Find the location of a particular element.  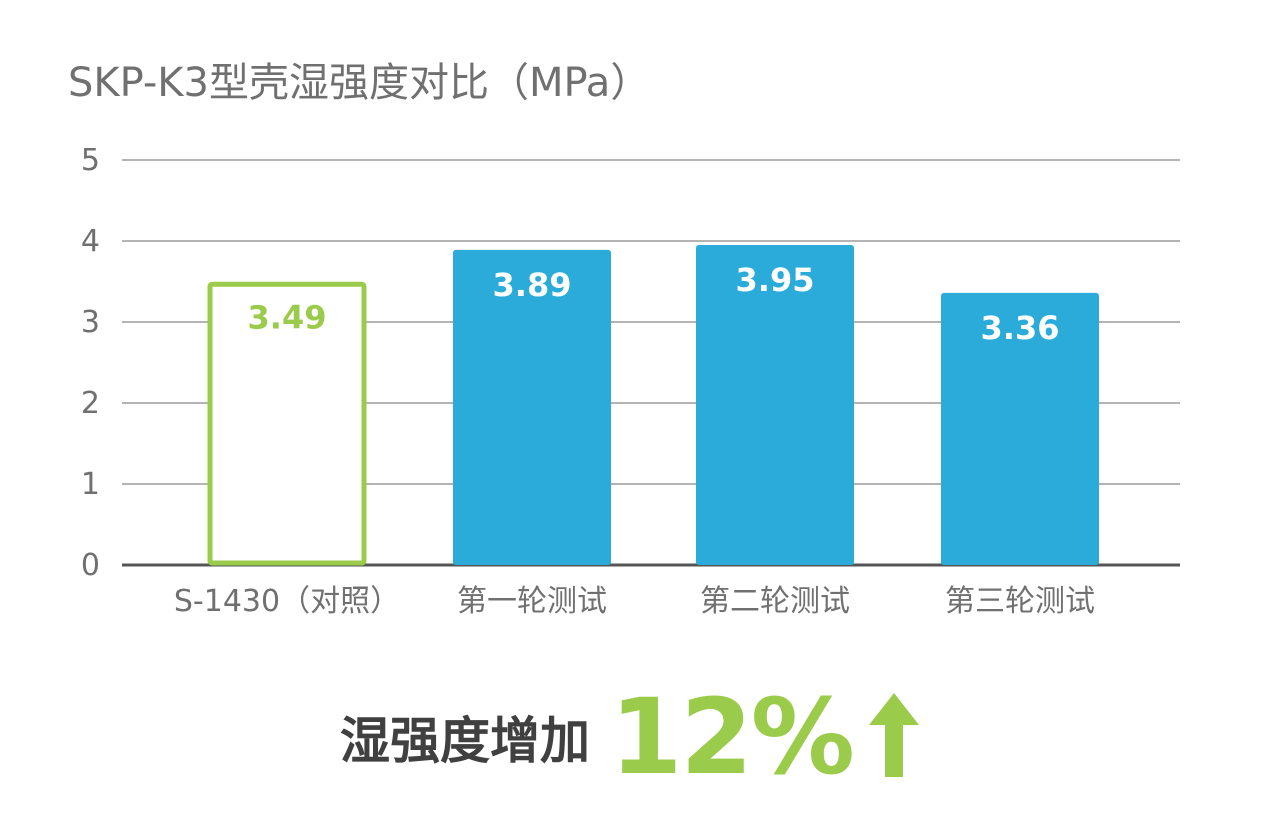

chart-title: SKP-K3型壳湿强度对比（MPa） is located at coordinates (359, 83).